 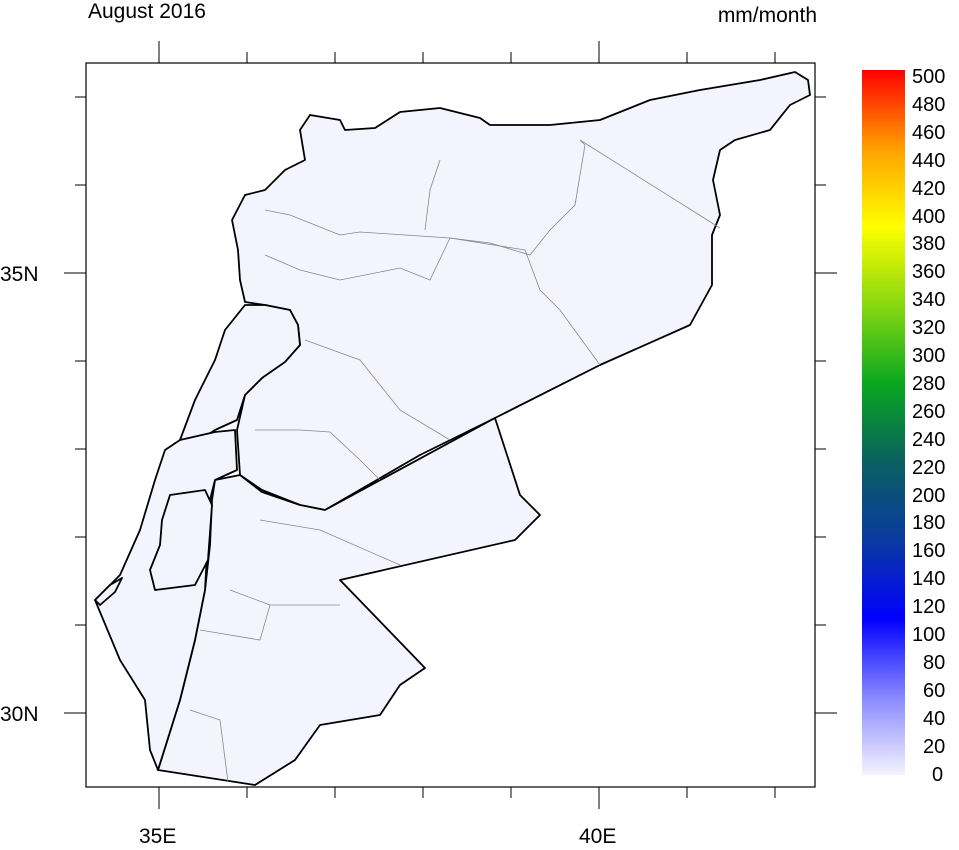 I want to click on colorbar-label: 140, so click(x=929, y=579).